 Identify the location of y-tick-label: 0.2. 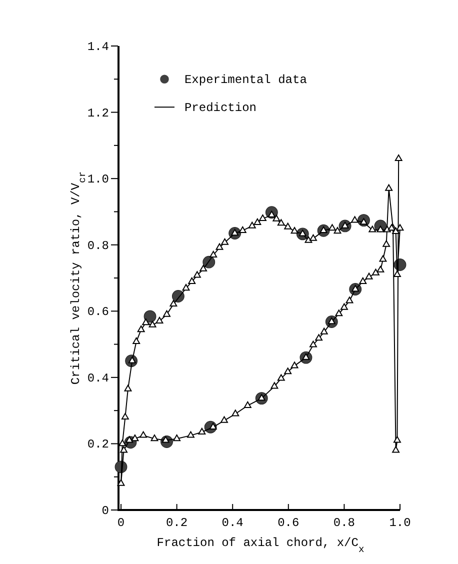
(98, 445).